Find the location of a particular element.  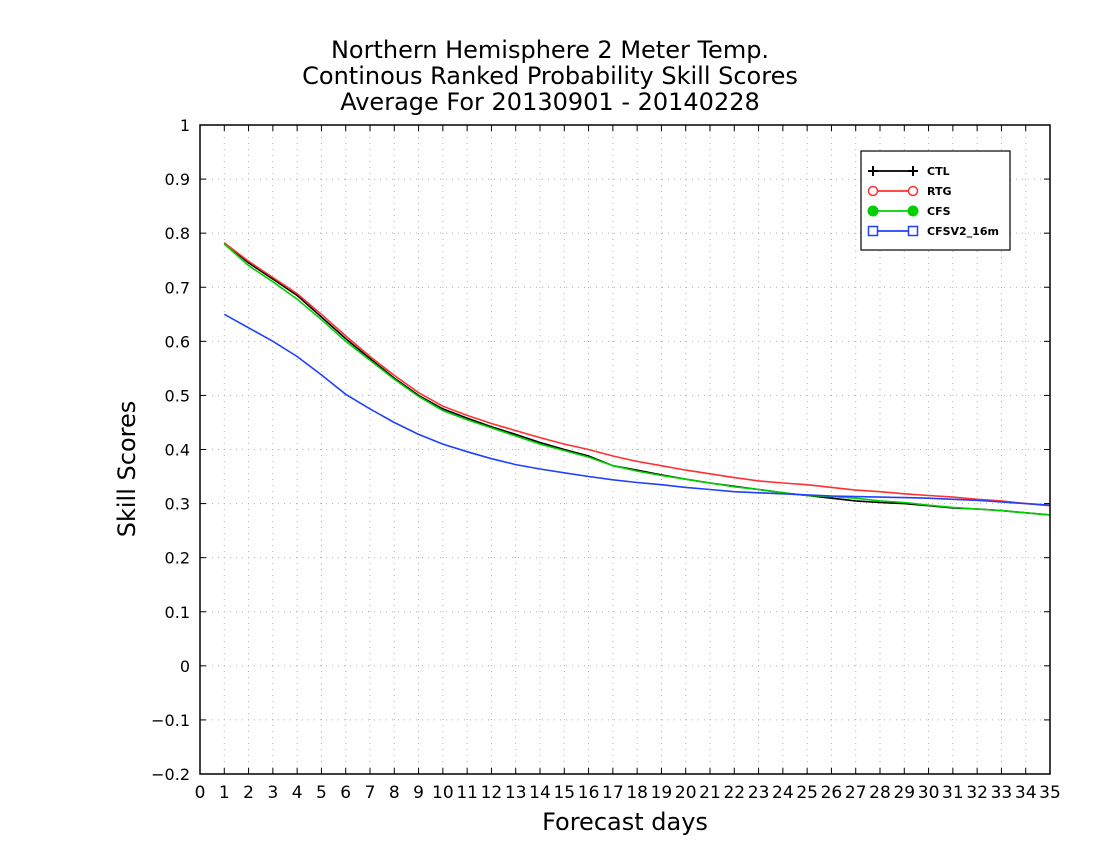

x-tick-label: 17 is located at coordinates (613, 793).